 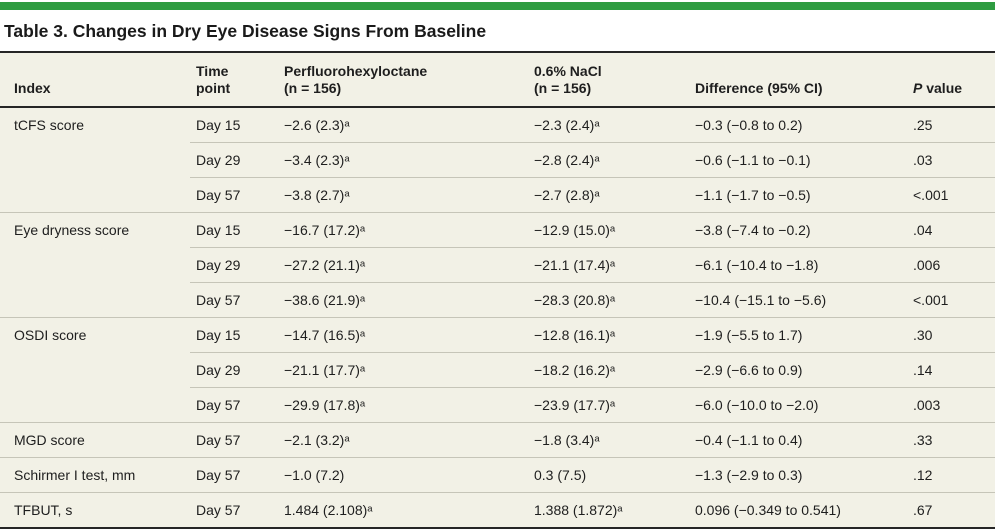 What do you see at coordinates (798, 124) in the screenshot?
I see `difference-cell: −0.3 (−0.8 to 0.2)` at bounding box center [798, 124].